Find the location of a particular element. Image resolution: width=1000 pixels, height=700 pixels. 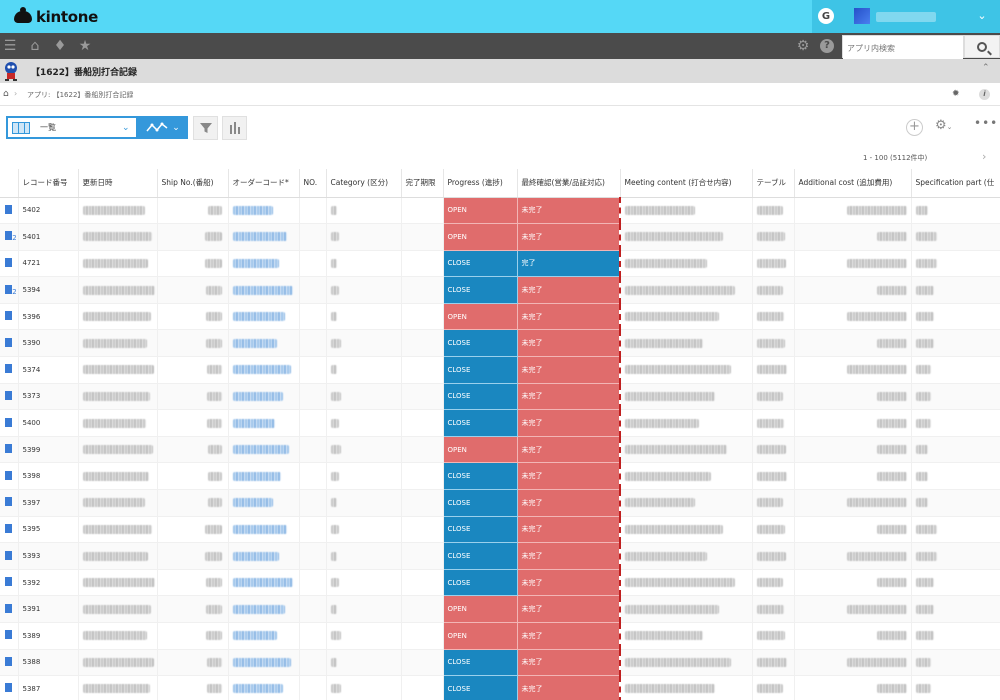

collapse-pin-icon: ⌃ is located at coordinates (986, 68).